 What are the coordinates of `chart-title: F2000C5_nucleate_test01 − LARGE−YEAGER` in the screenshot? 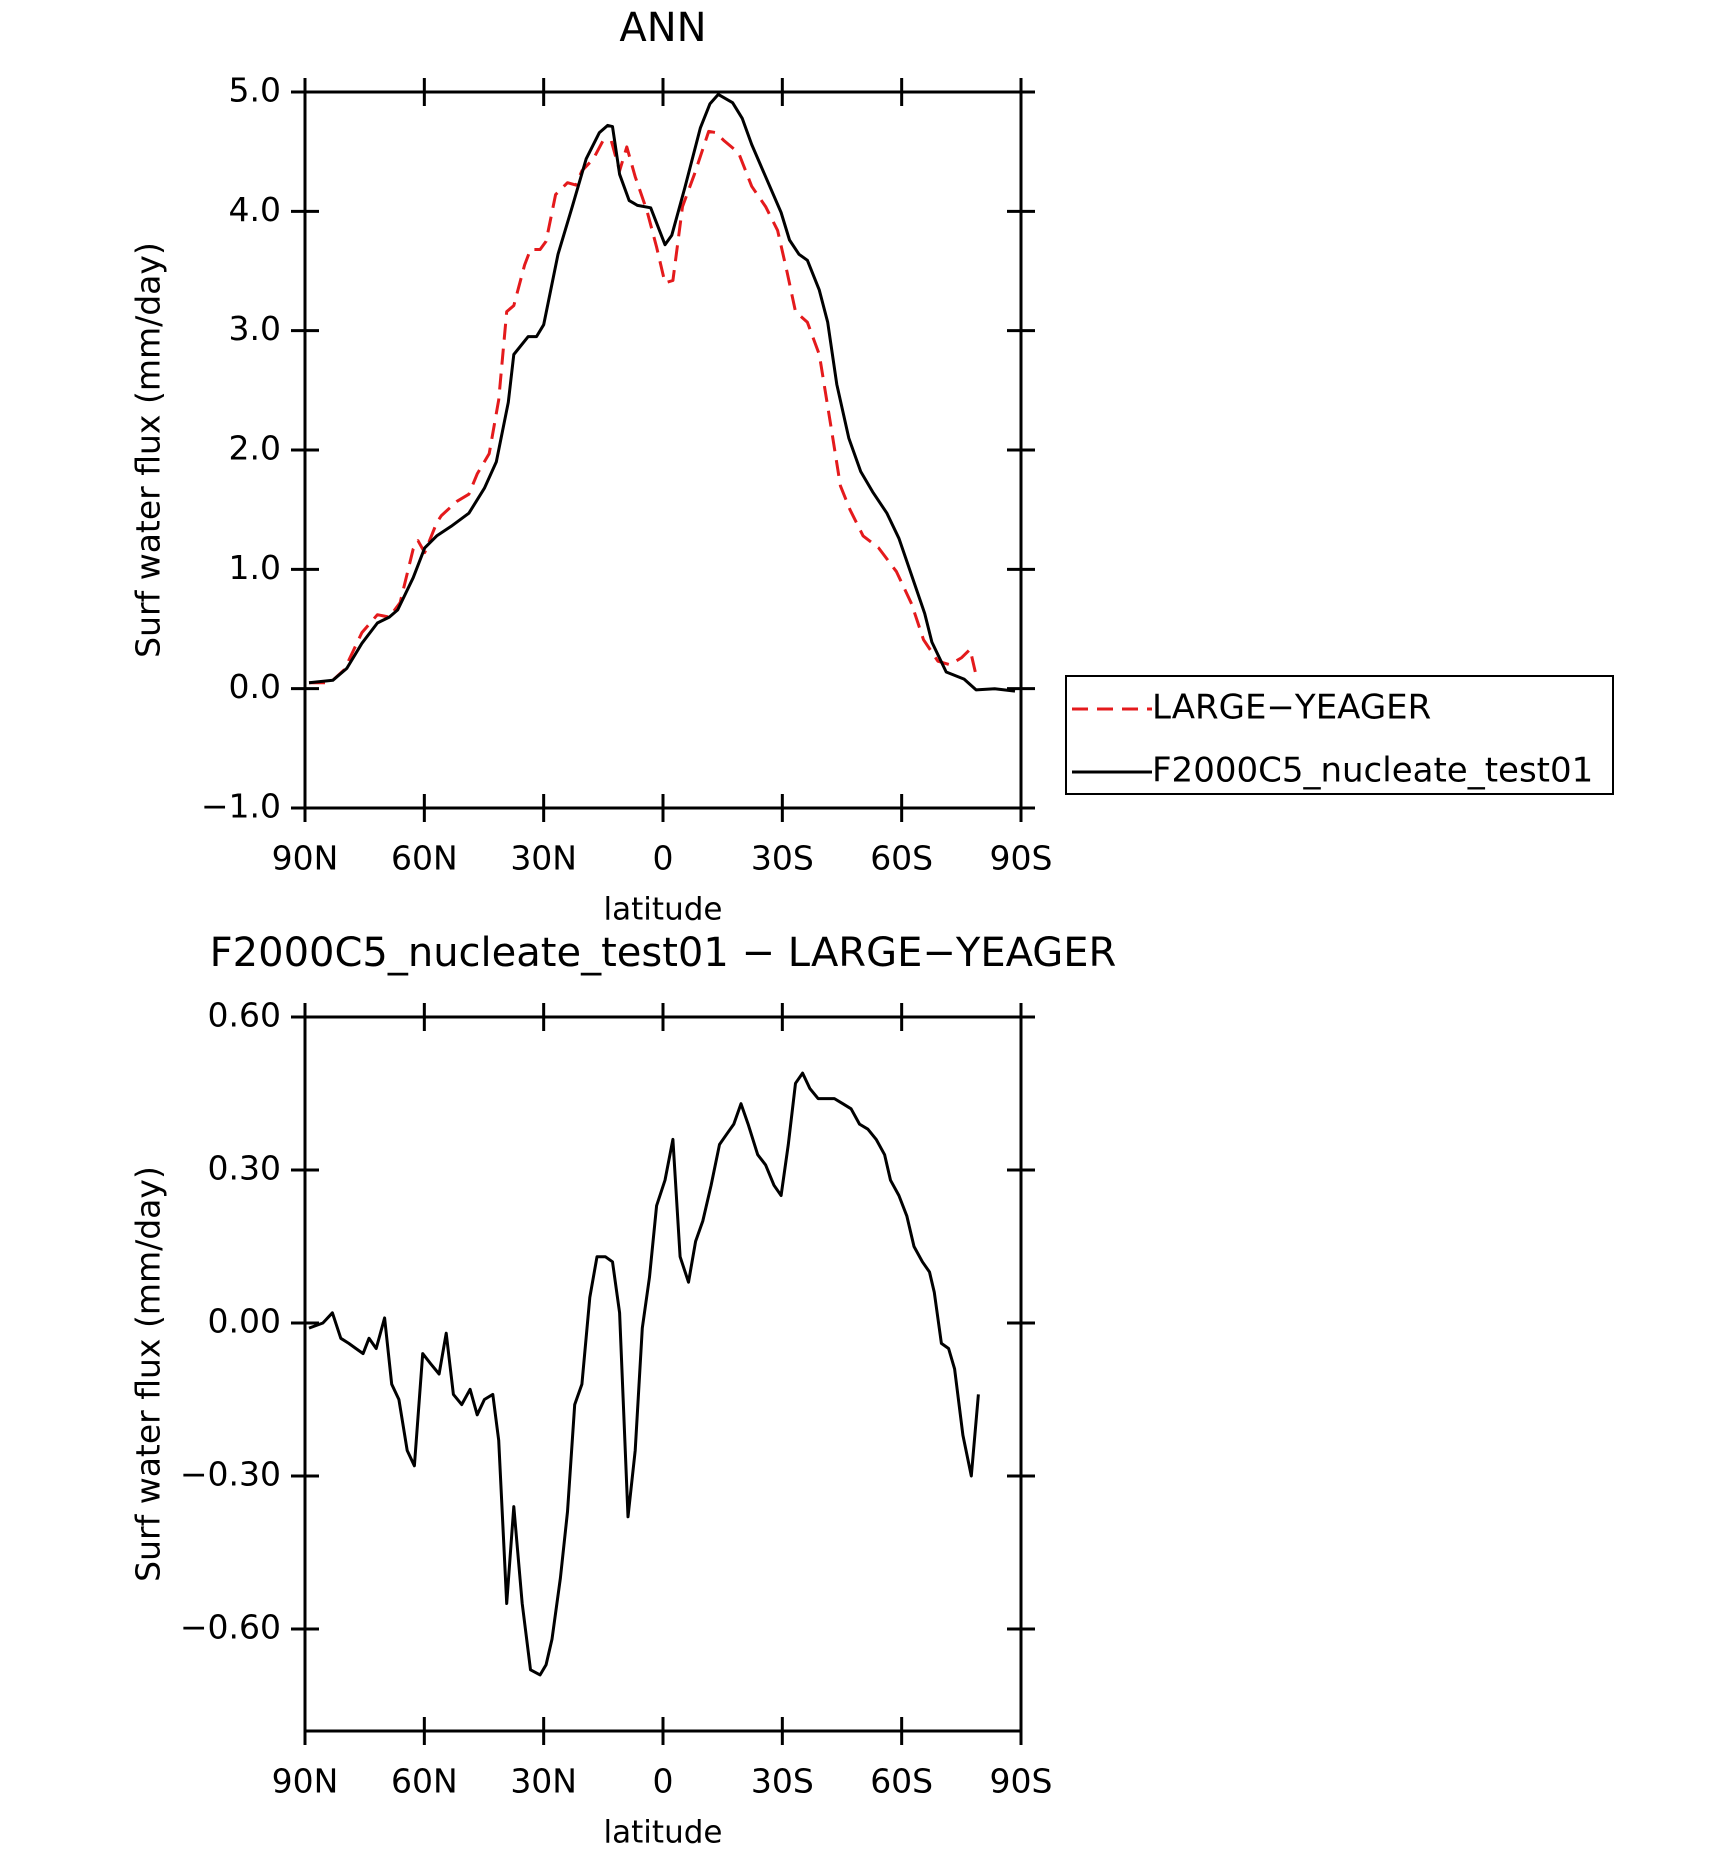 It's located at (663, 953).